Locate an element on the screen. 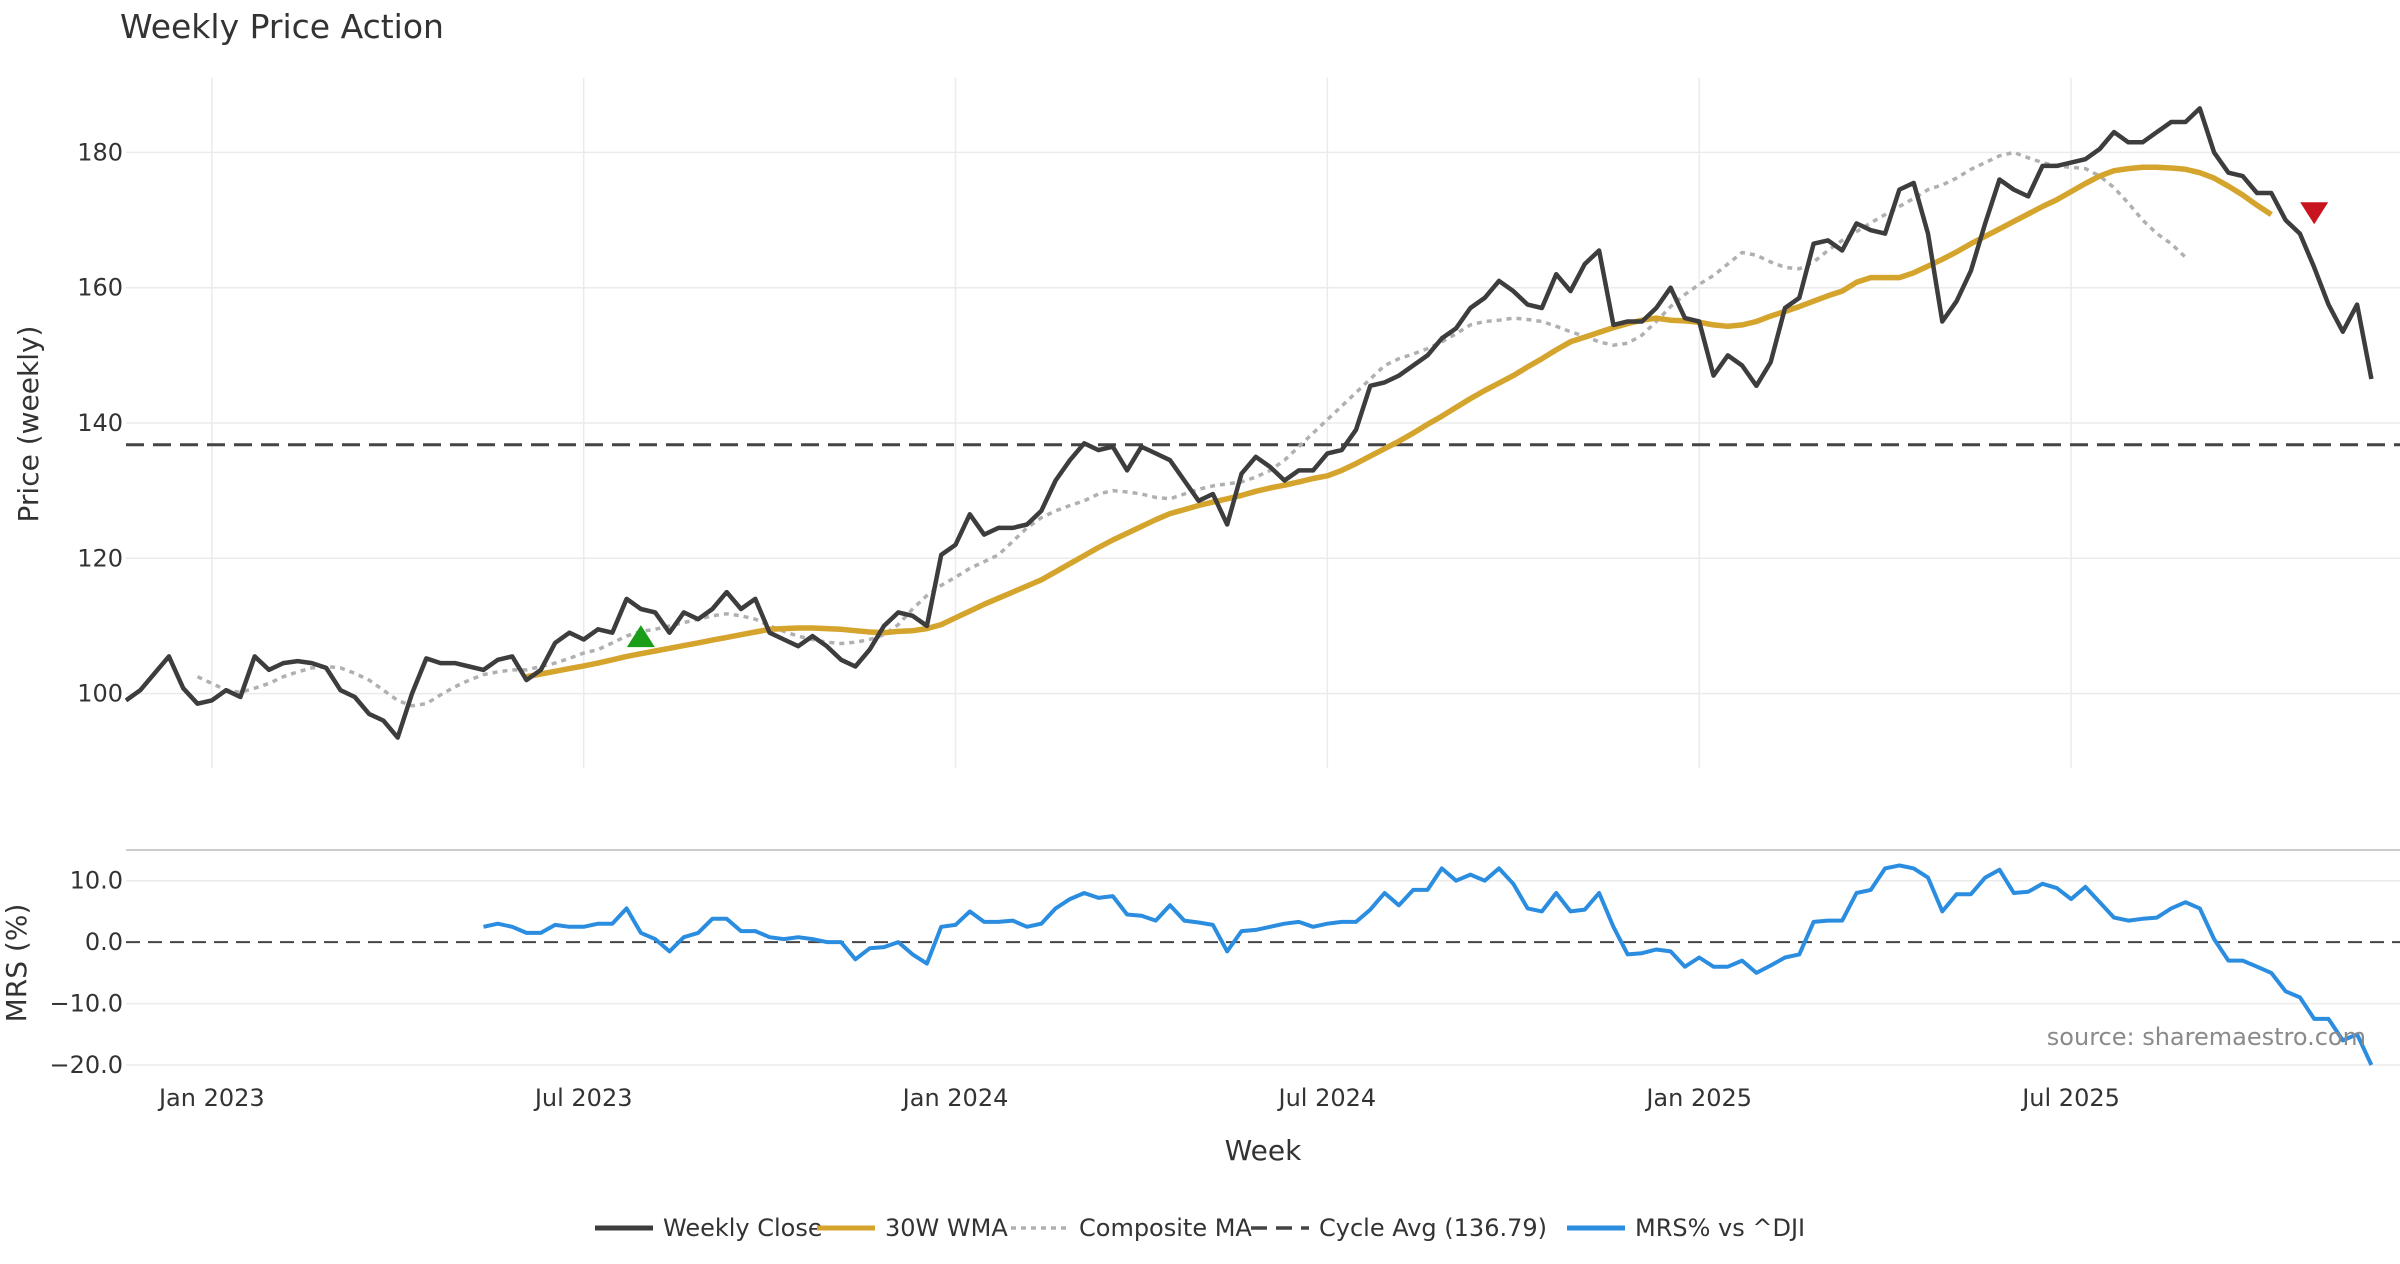  mrs-y-tick-label: 10.0 is located at coordinates (96, 881).